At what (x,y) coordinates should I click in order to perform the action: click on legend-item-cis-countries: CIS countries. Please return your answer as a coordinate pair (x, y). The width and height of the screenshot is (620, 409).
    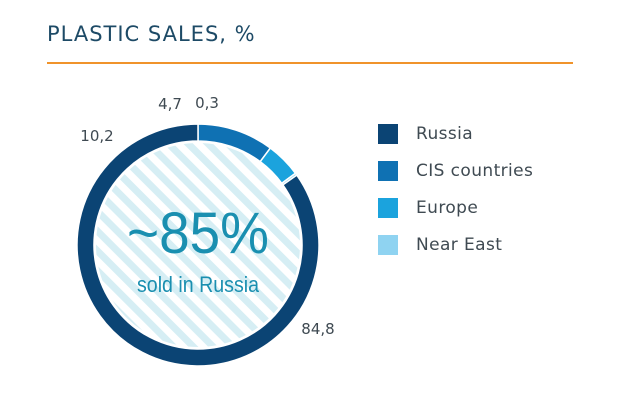
    Looking at the image, I should click on (455, 170).